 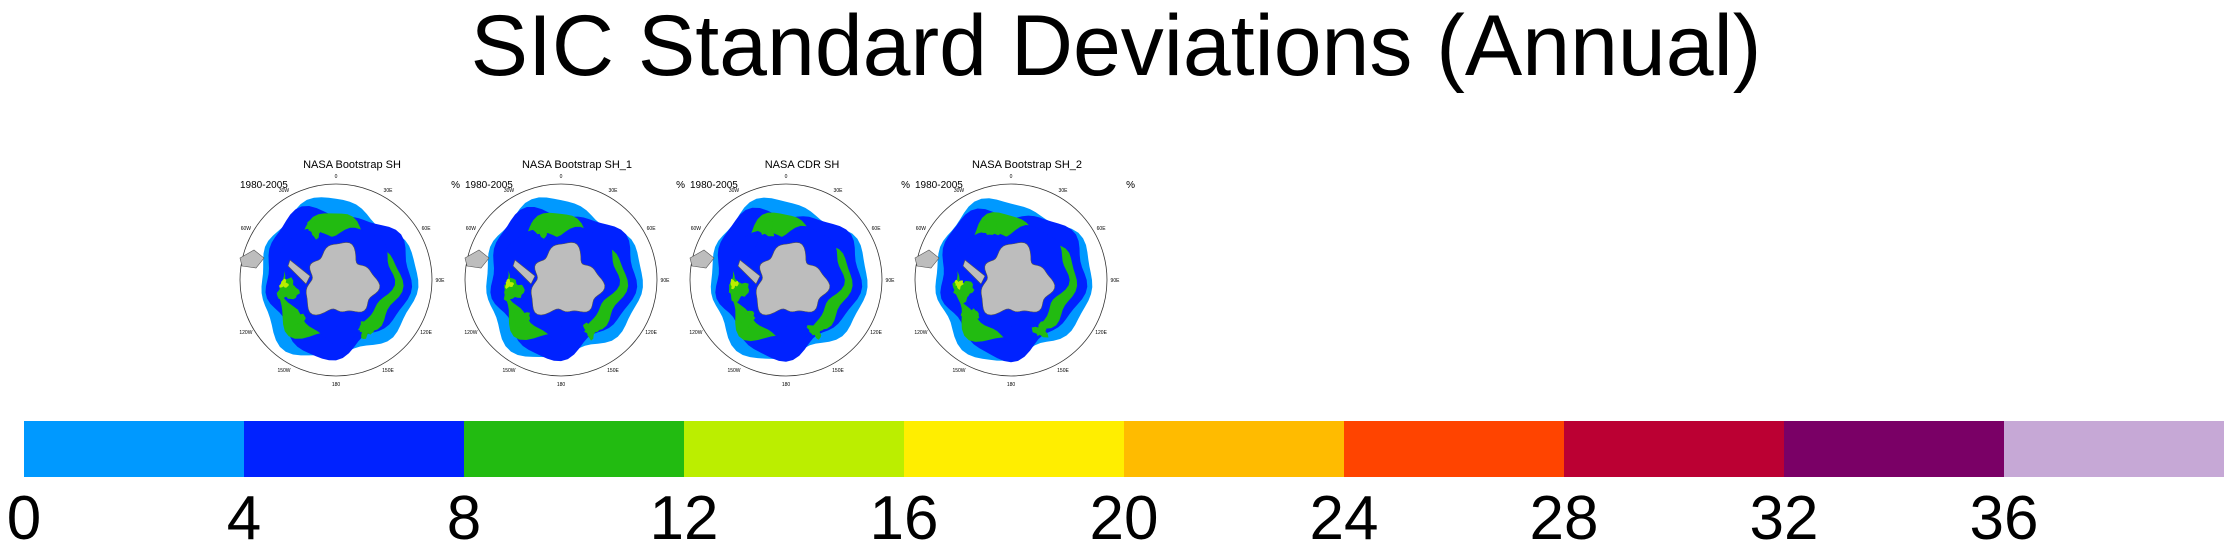 I want to click on colorbar-tick-label: 12, so click(x=684, y=518).